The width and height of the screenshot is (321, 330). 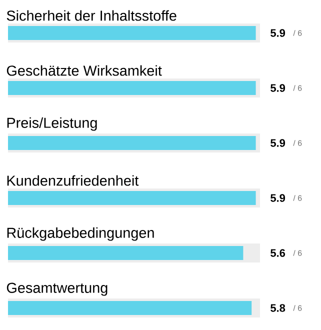 What do you see at coordinates (73, 180) in the screenshot?
I see `y-tick-label: Kundenzufriedenheit` at bounding box center [73, 180].